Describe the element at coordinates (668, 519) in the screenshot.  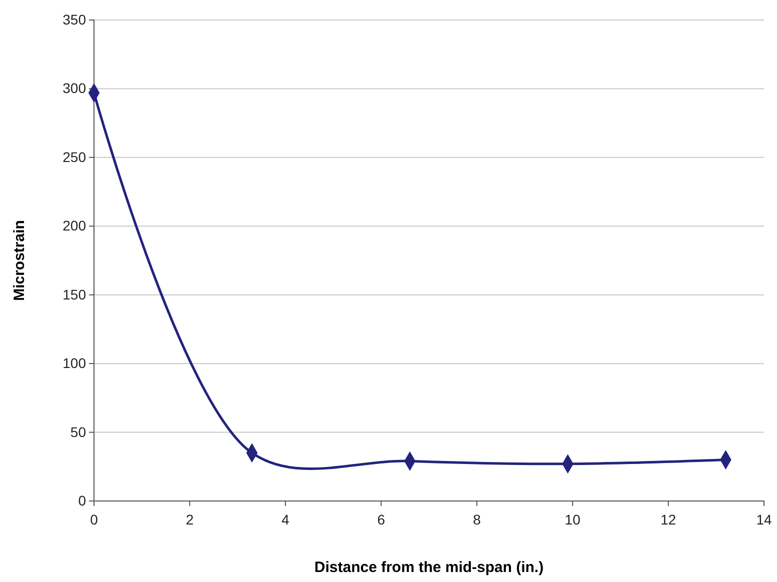
I see `x-tick-label: 12` at that location.